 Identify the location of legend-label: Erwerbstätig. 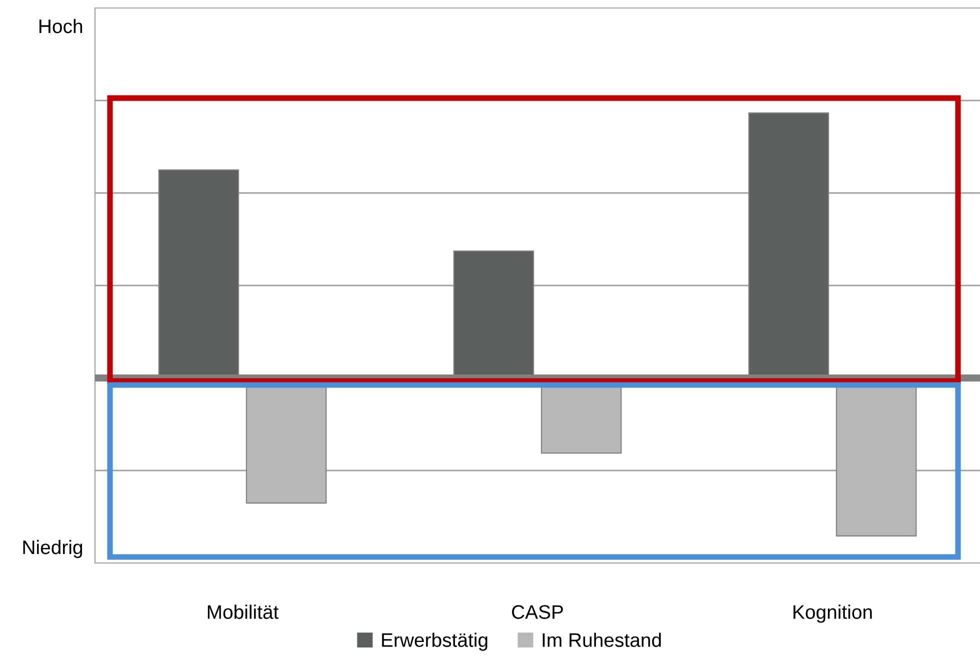
(435, 641).